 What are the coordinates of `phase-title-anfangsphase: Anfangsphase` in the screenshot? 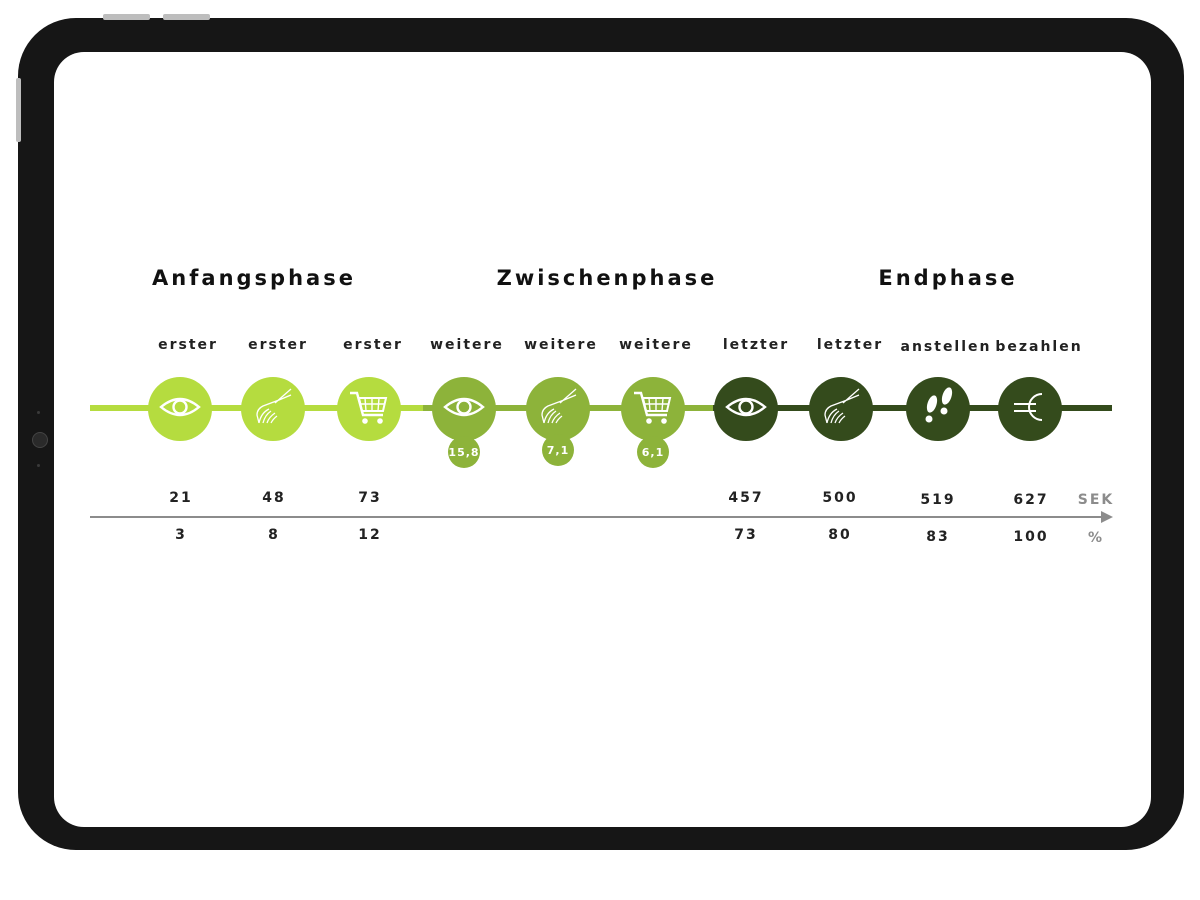 It's located at (254, 278).